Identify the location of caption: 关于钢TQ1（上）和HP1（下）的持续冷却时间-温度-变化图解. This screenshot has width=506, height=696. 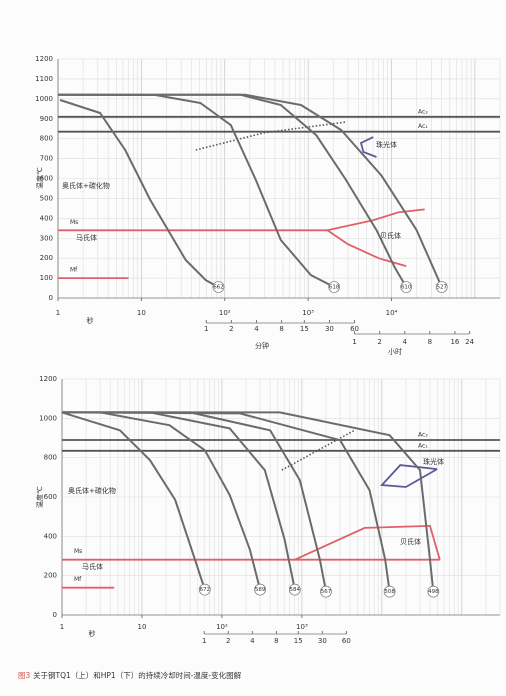
(137, 675).